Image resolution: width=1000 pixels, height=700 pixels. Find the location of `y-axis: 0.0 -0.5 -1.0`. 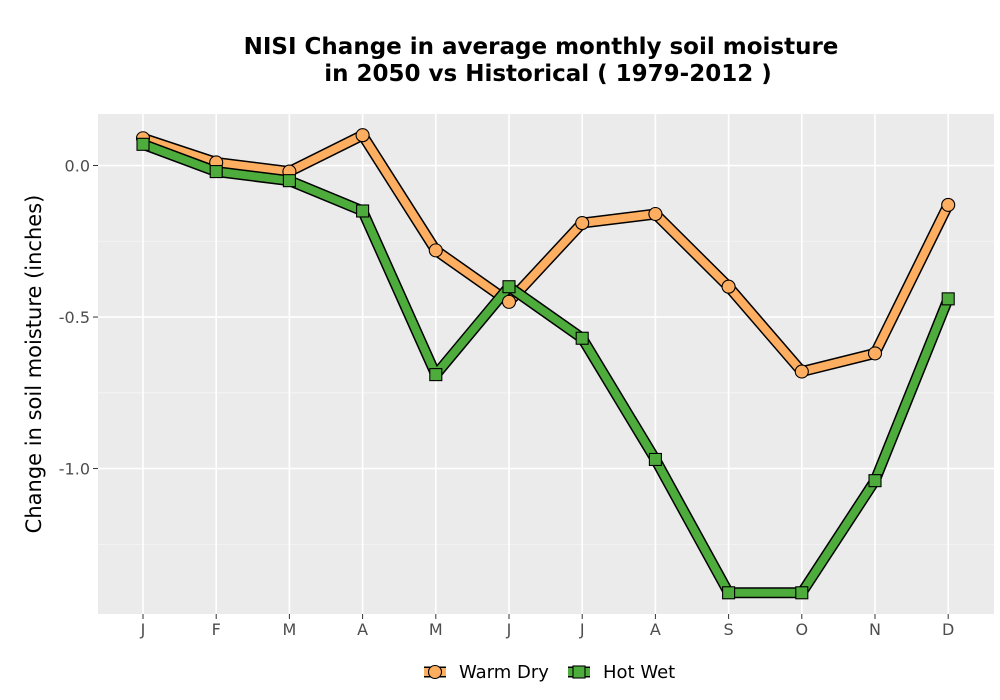

y-axis: 0.0 -0.5 -1.0 is located at coordinates (78, 318).